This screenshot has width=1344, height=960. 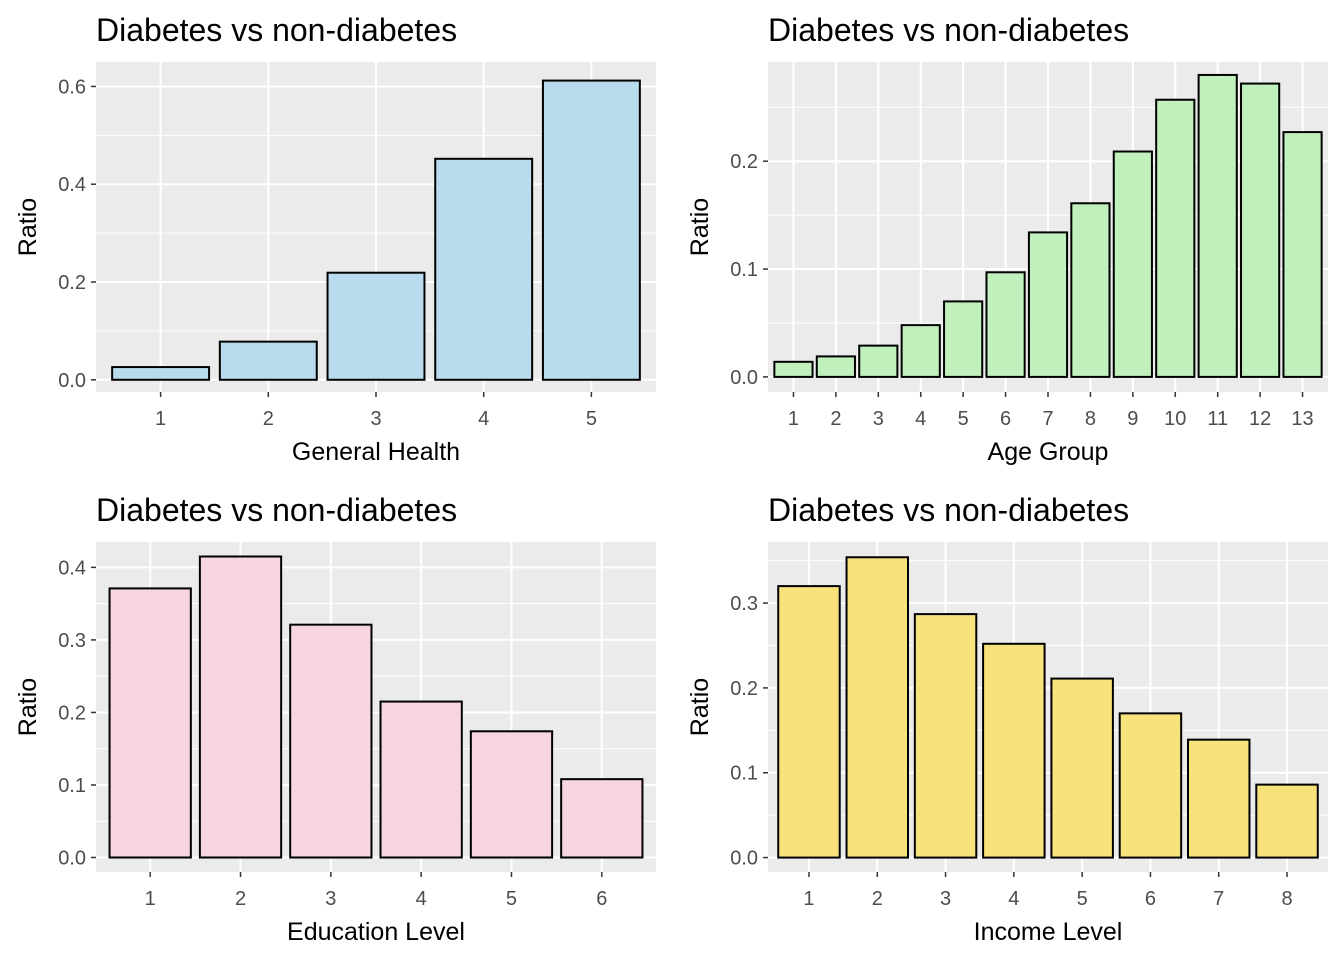 What do you see at coordinates (1217, 419) in the screenshot?
I see `x-tick-label: 11` at bounding box center [1217, 419].